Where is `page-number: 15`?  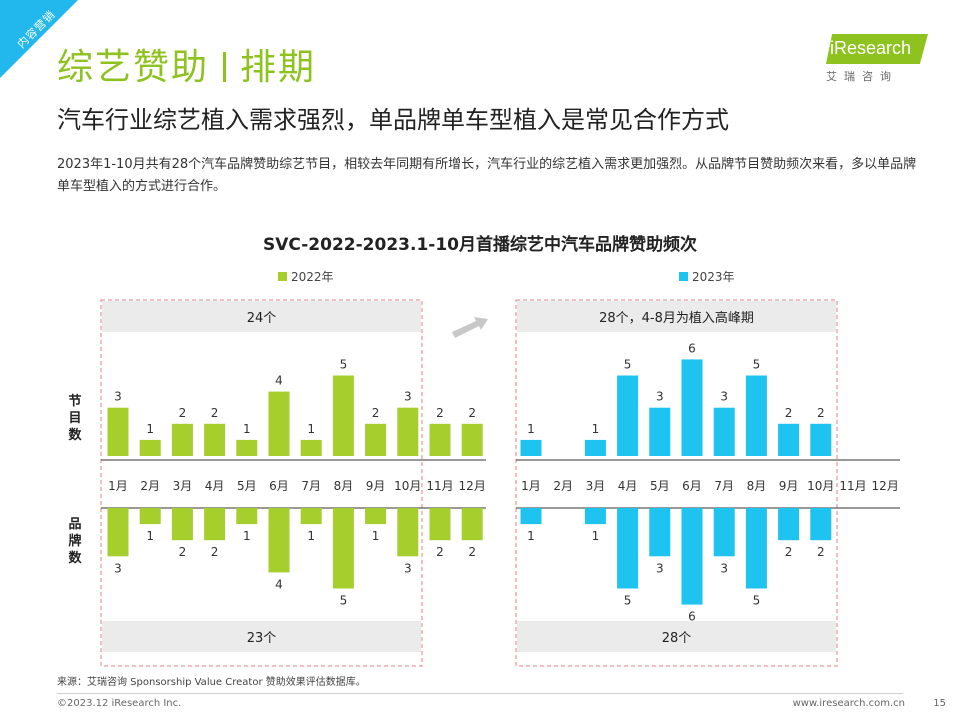
page-number: 15 is located at coordinates (939, 703).